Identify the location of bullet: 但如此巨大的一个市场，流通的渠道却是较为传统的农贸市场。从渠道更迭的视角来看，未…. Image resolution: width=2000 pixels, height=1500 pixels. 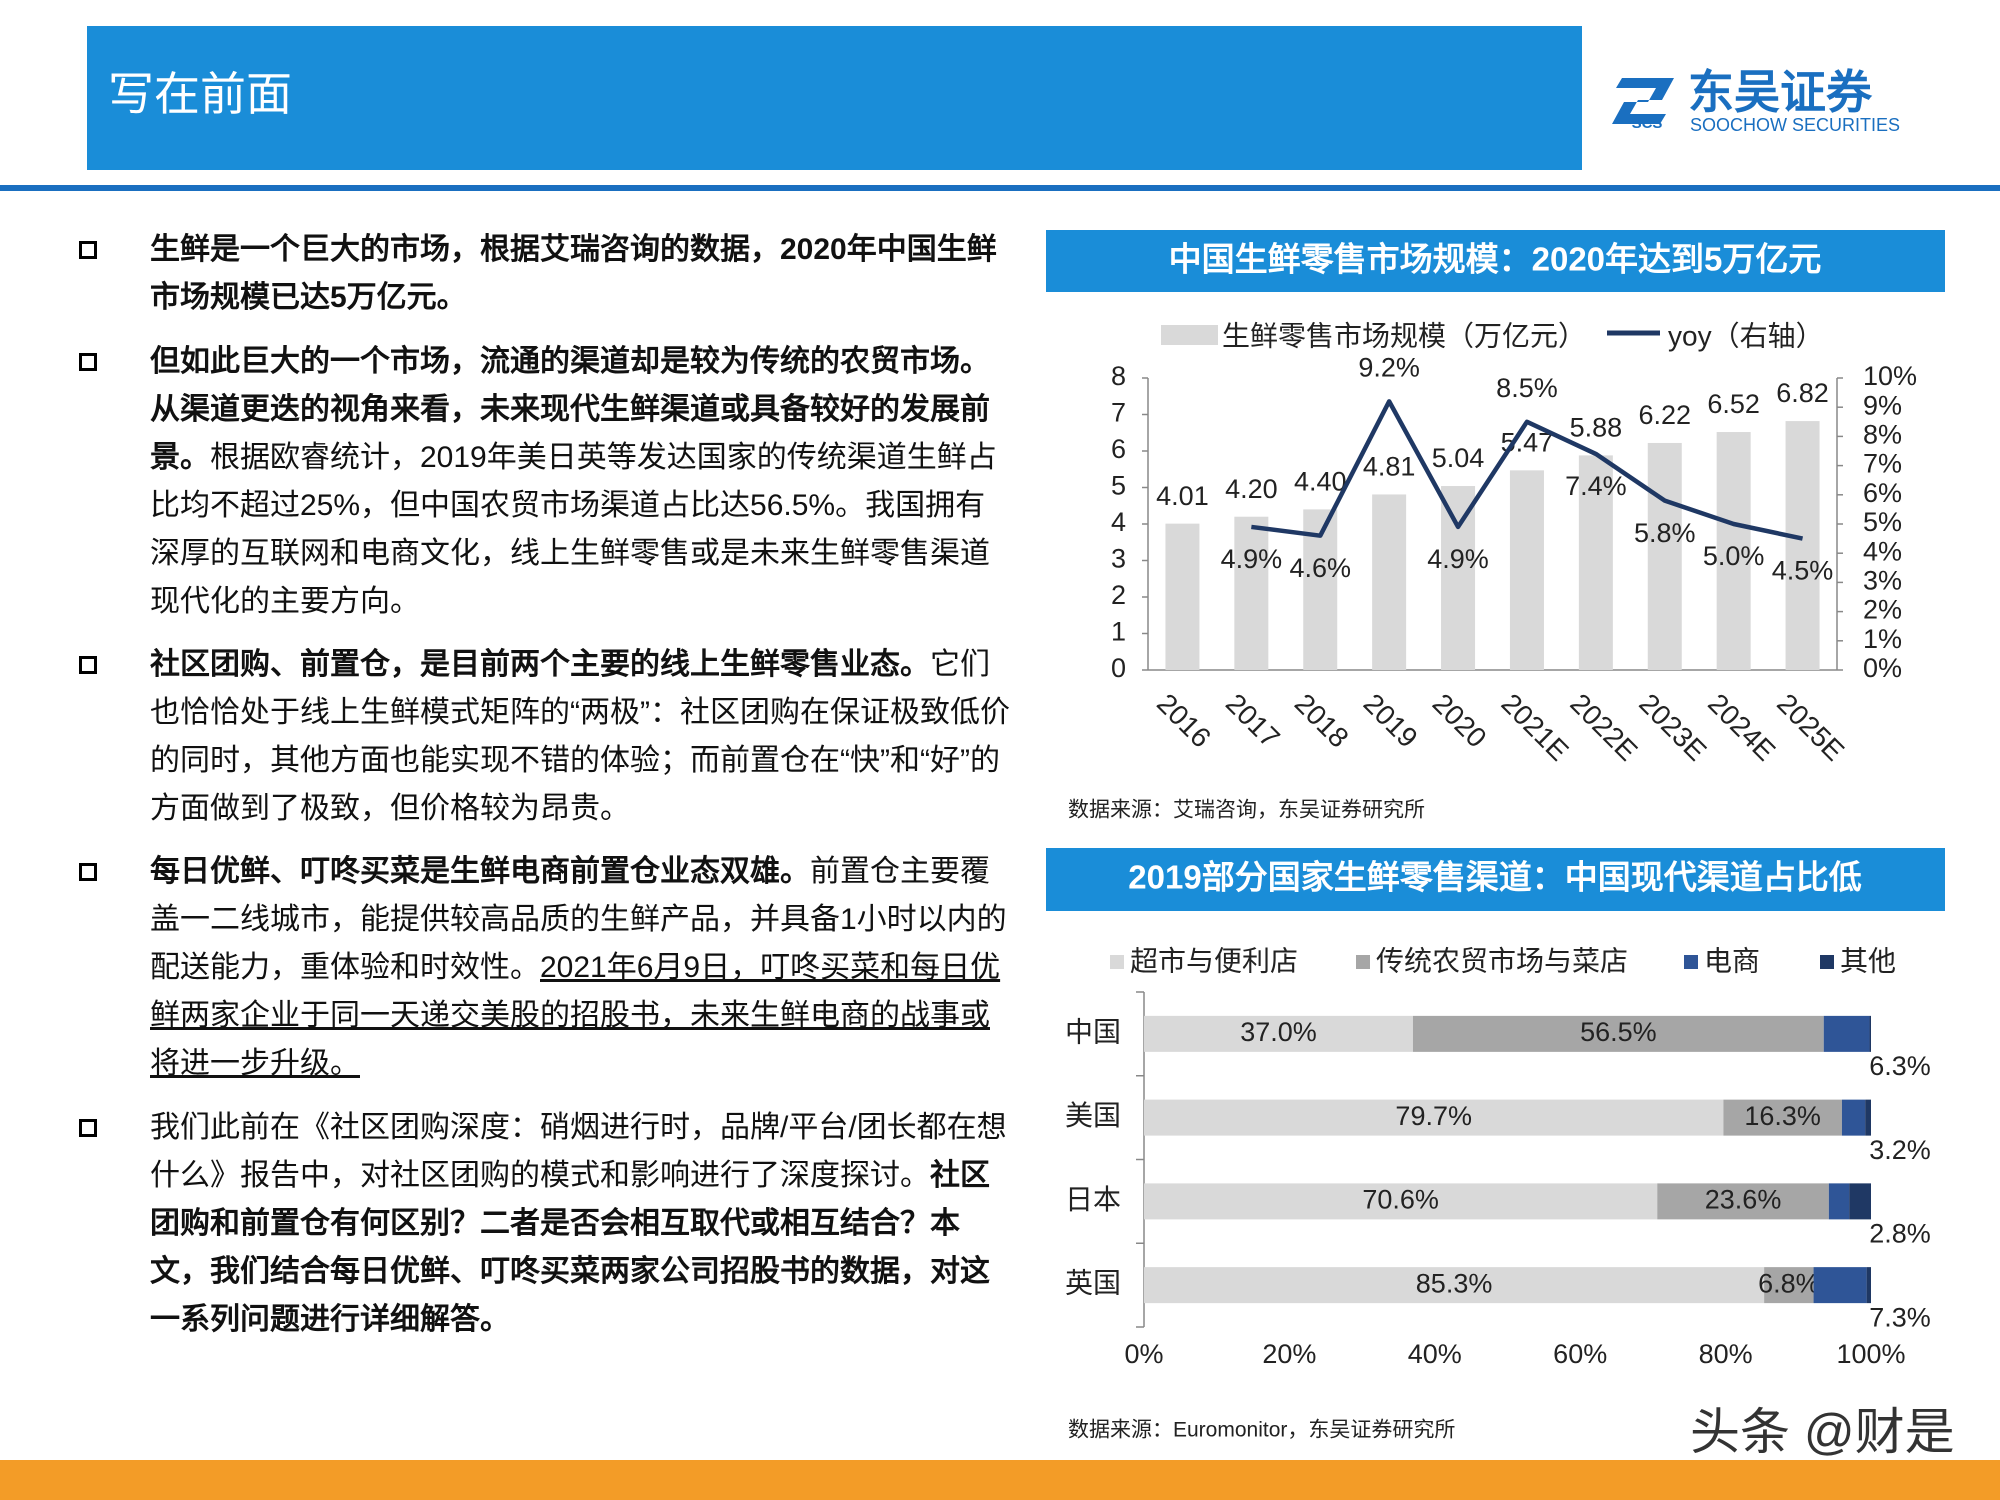
(580, 482).